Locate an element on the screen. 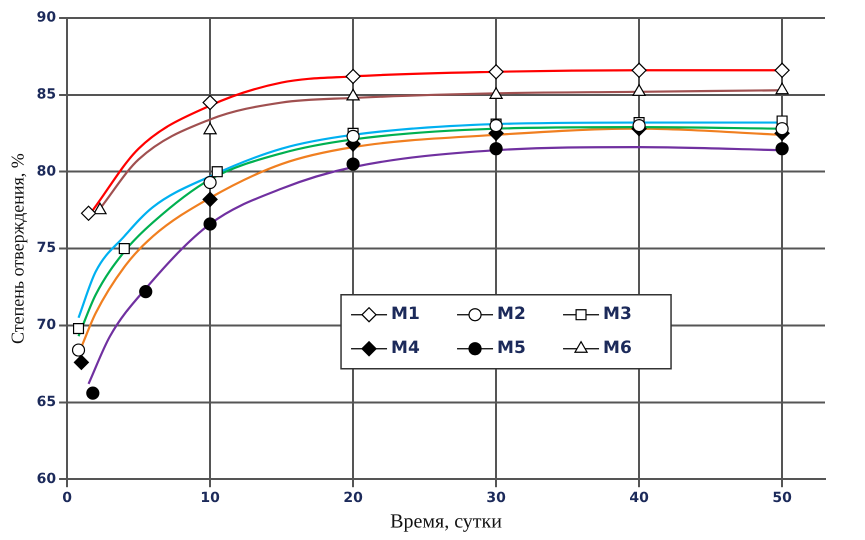  legend-label: M3 is located at coordinates (617, 314).